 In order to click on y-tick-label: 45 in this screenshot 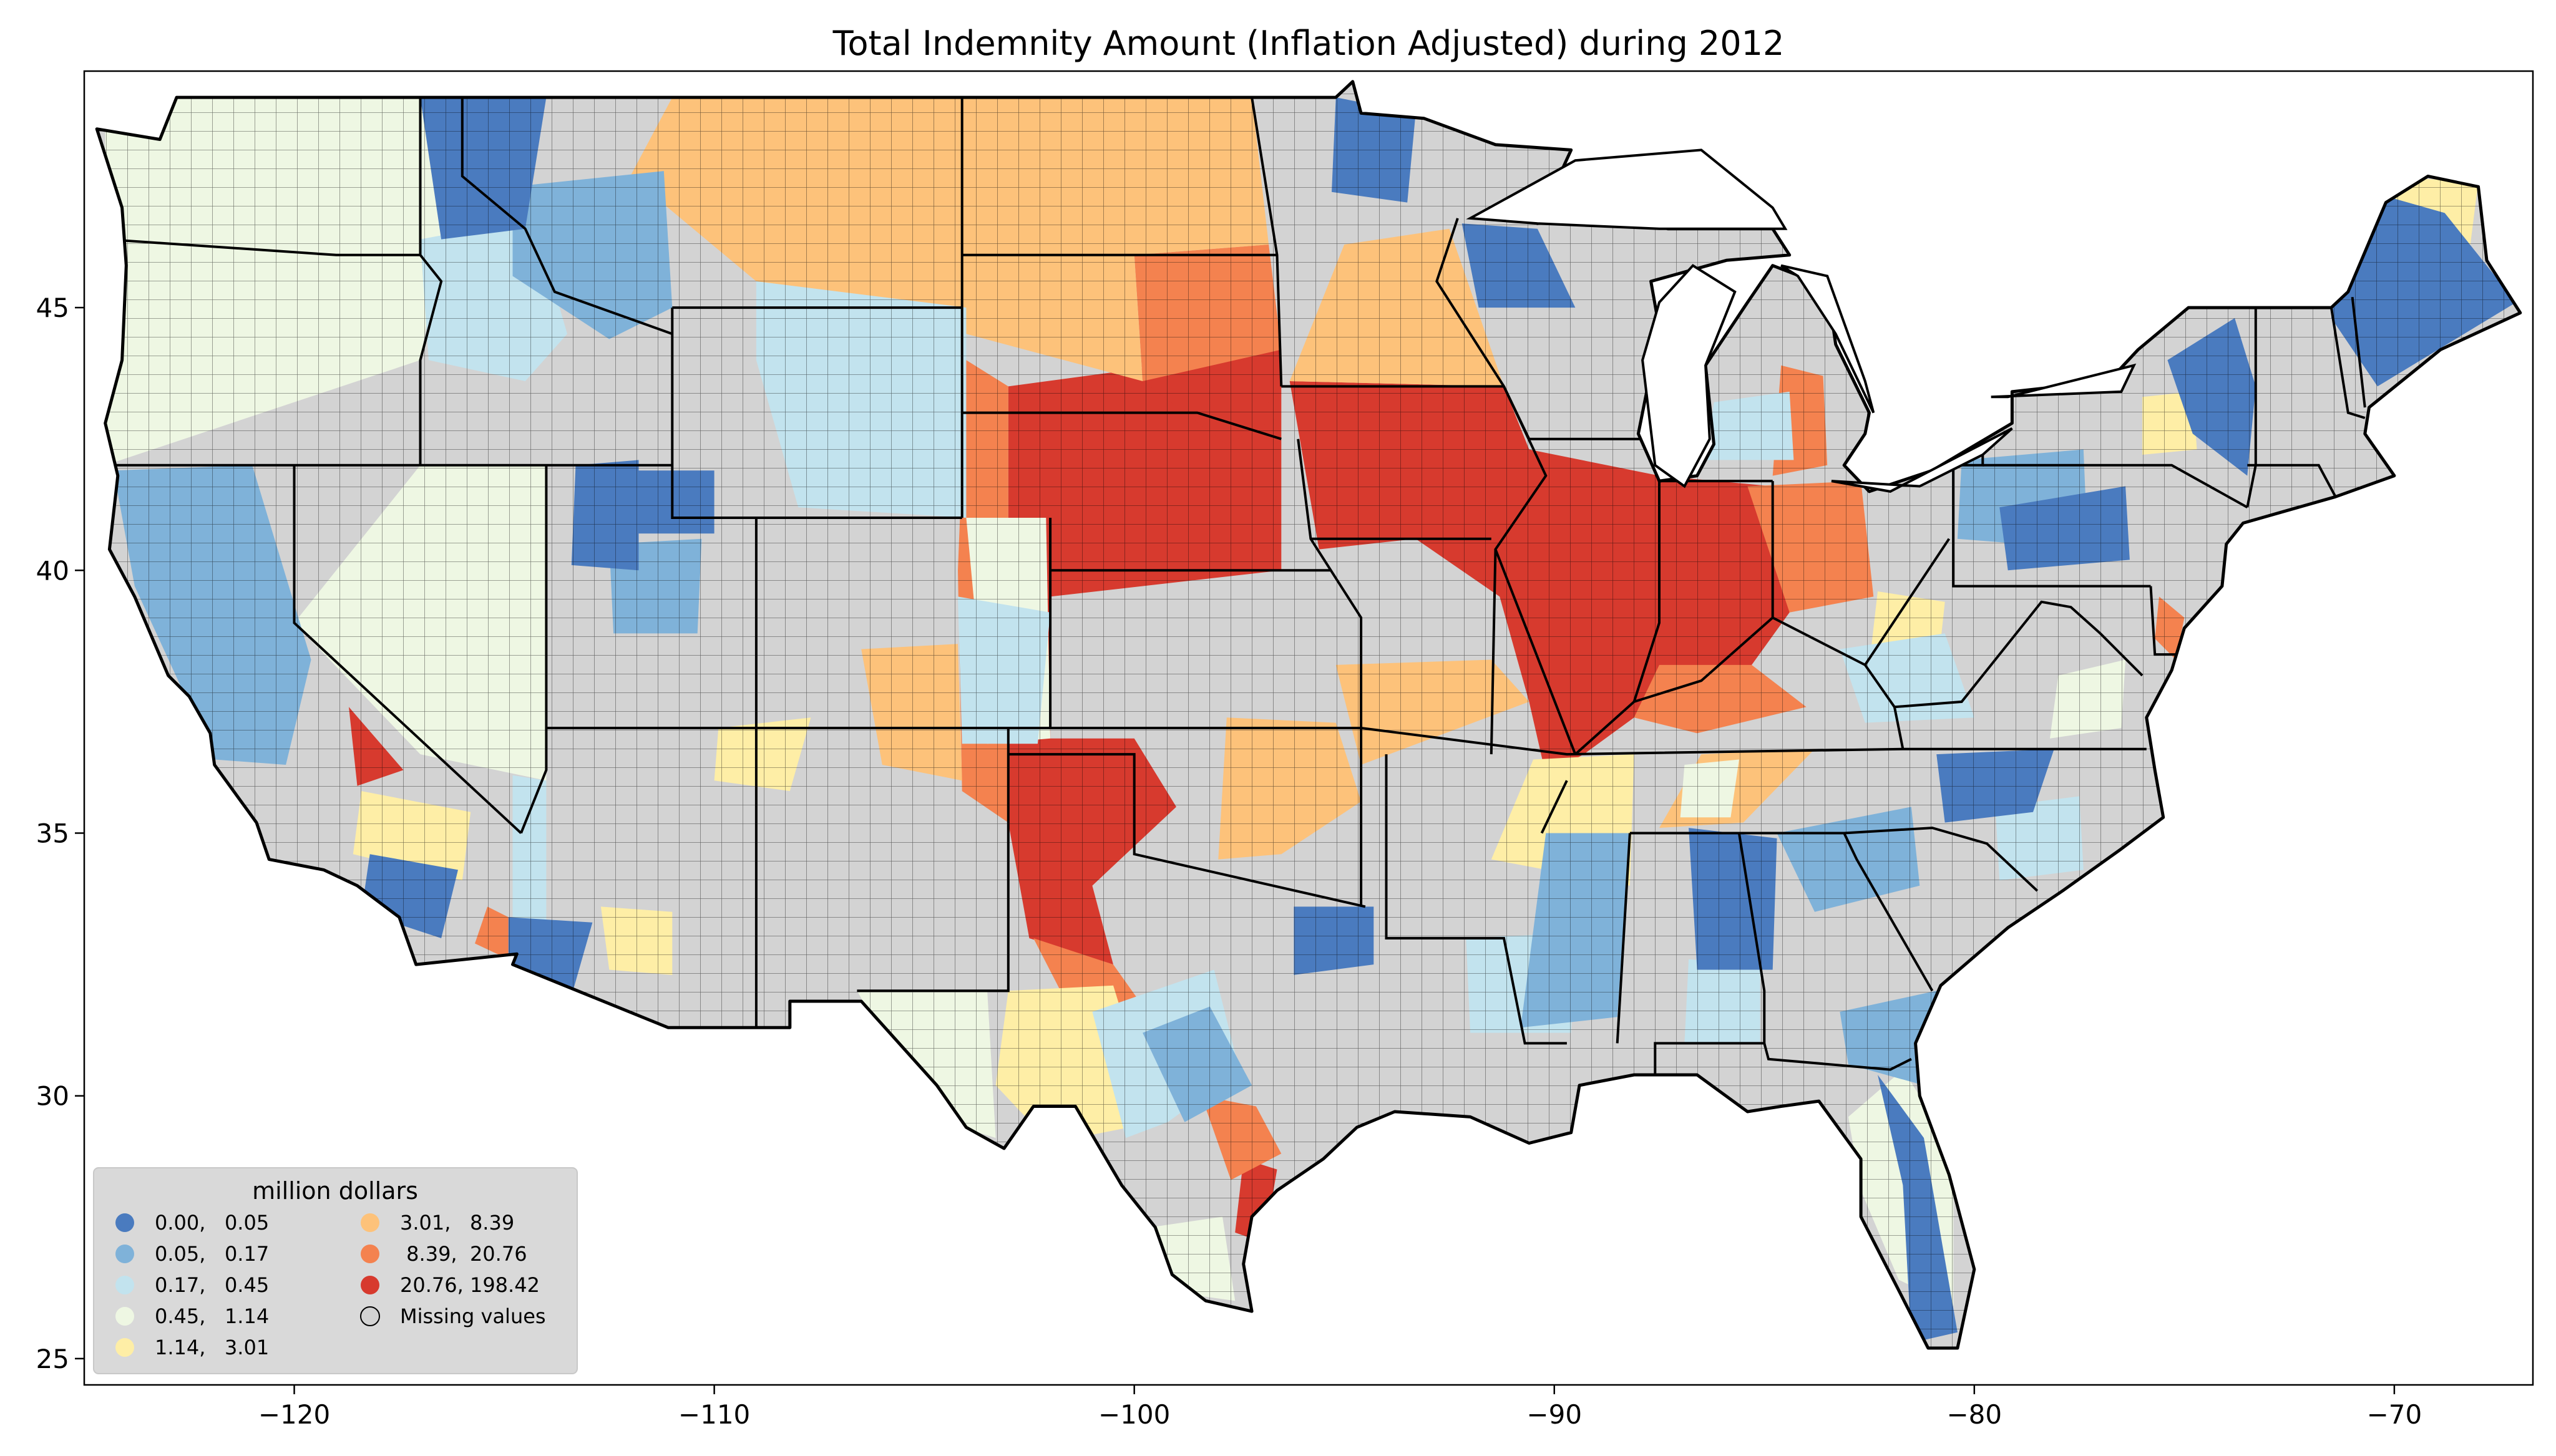, I will do `click(53, 308)`.